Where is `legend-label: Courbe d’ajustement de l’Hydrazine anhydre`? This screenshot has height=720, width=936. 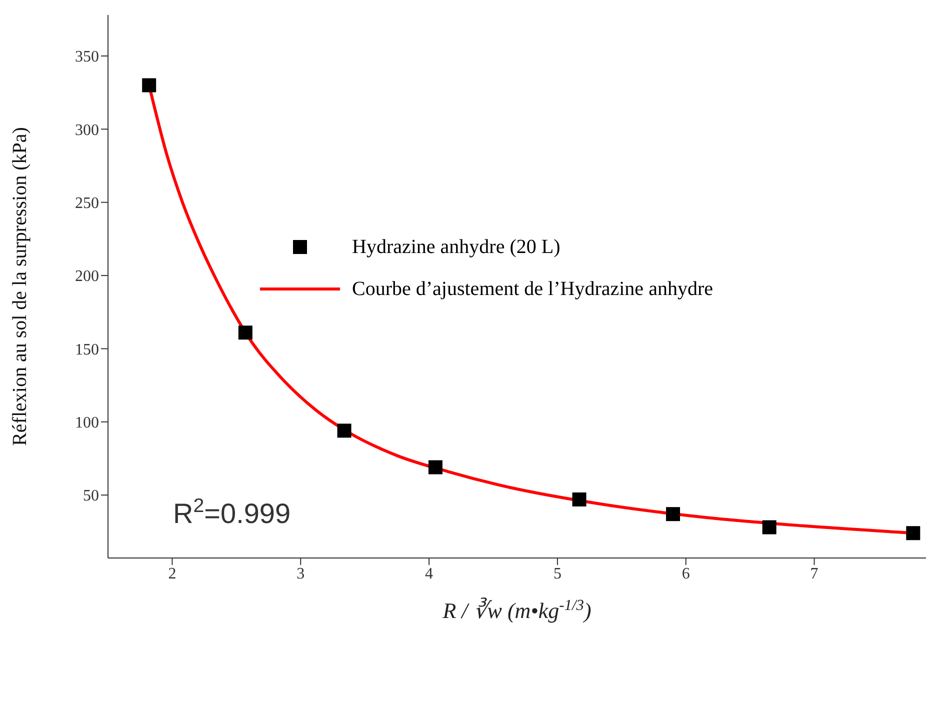 legend-label: Courbe d’ajustement de l’Hydrazine anhydre is located at coordinates (532, 289).